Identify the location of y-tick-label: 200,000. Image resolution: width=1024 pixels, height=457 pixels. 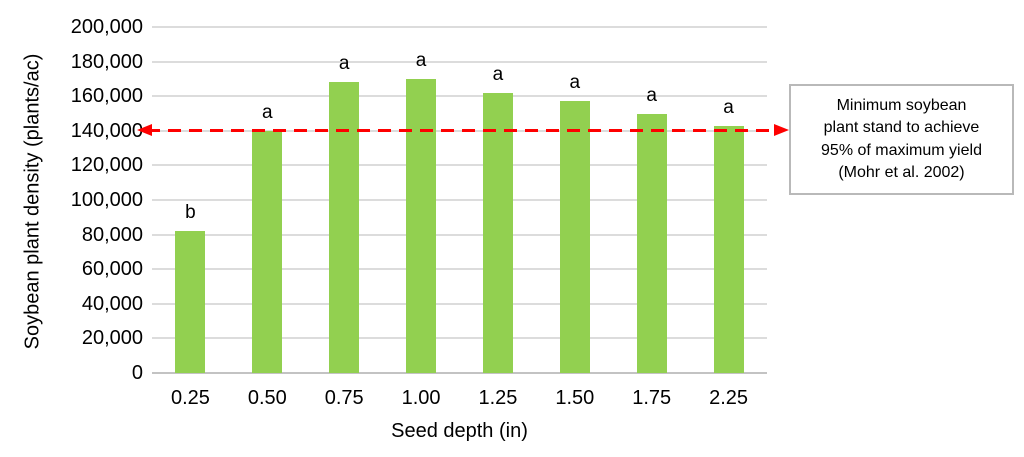
(106, 27).